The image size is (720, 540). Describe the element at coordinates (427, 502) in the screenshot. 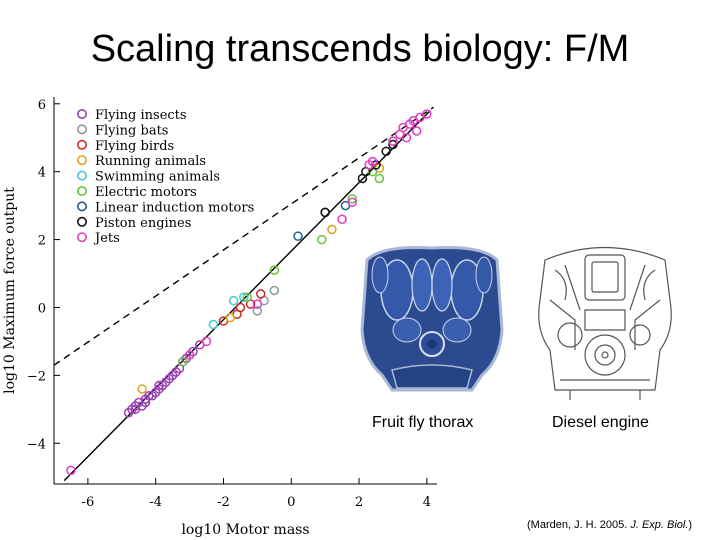

I see `x-tick-label: 4` at that location.